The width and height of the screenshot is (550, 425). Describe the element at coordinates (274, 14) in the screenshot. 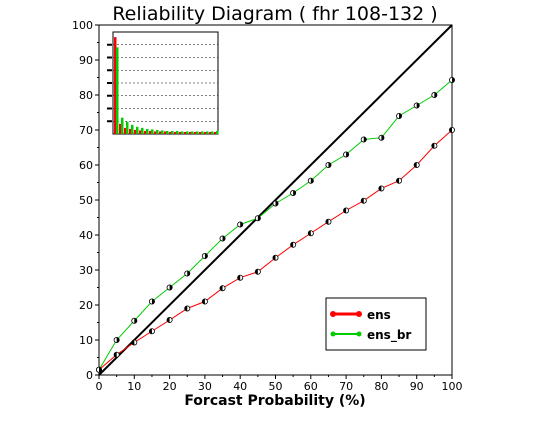

I see `chart-title: Reliability Diagram ( fhr 108-132 )` at that location.